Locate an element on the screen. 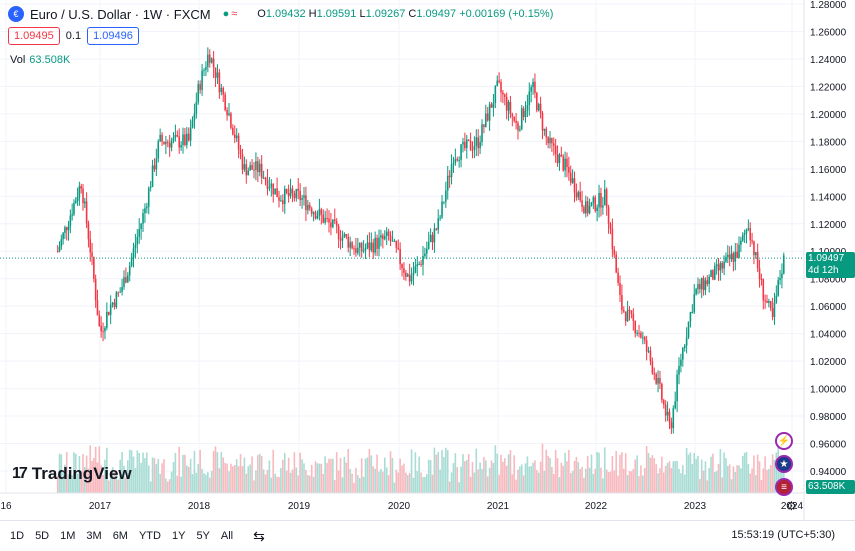 This screenshot has height=551, width=855. timeframe-6m: 6M is located at coordinates (120, 536).